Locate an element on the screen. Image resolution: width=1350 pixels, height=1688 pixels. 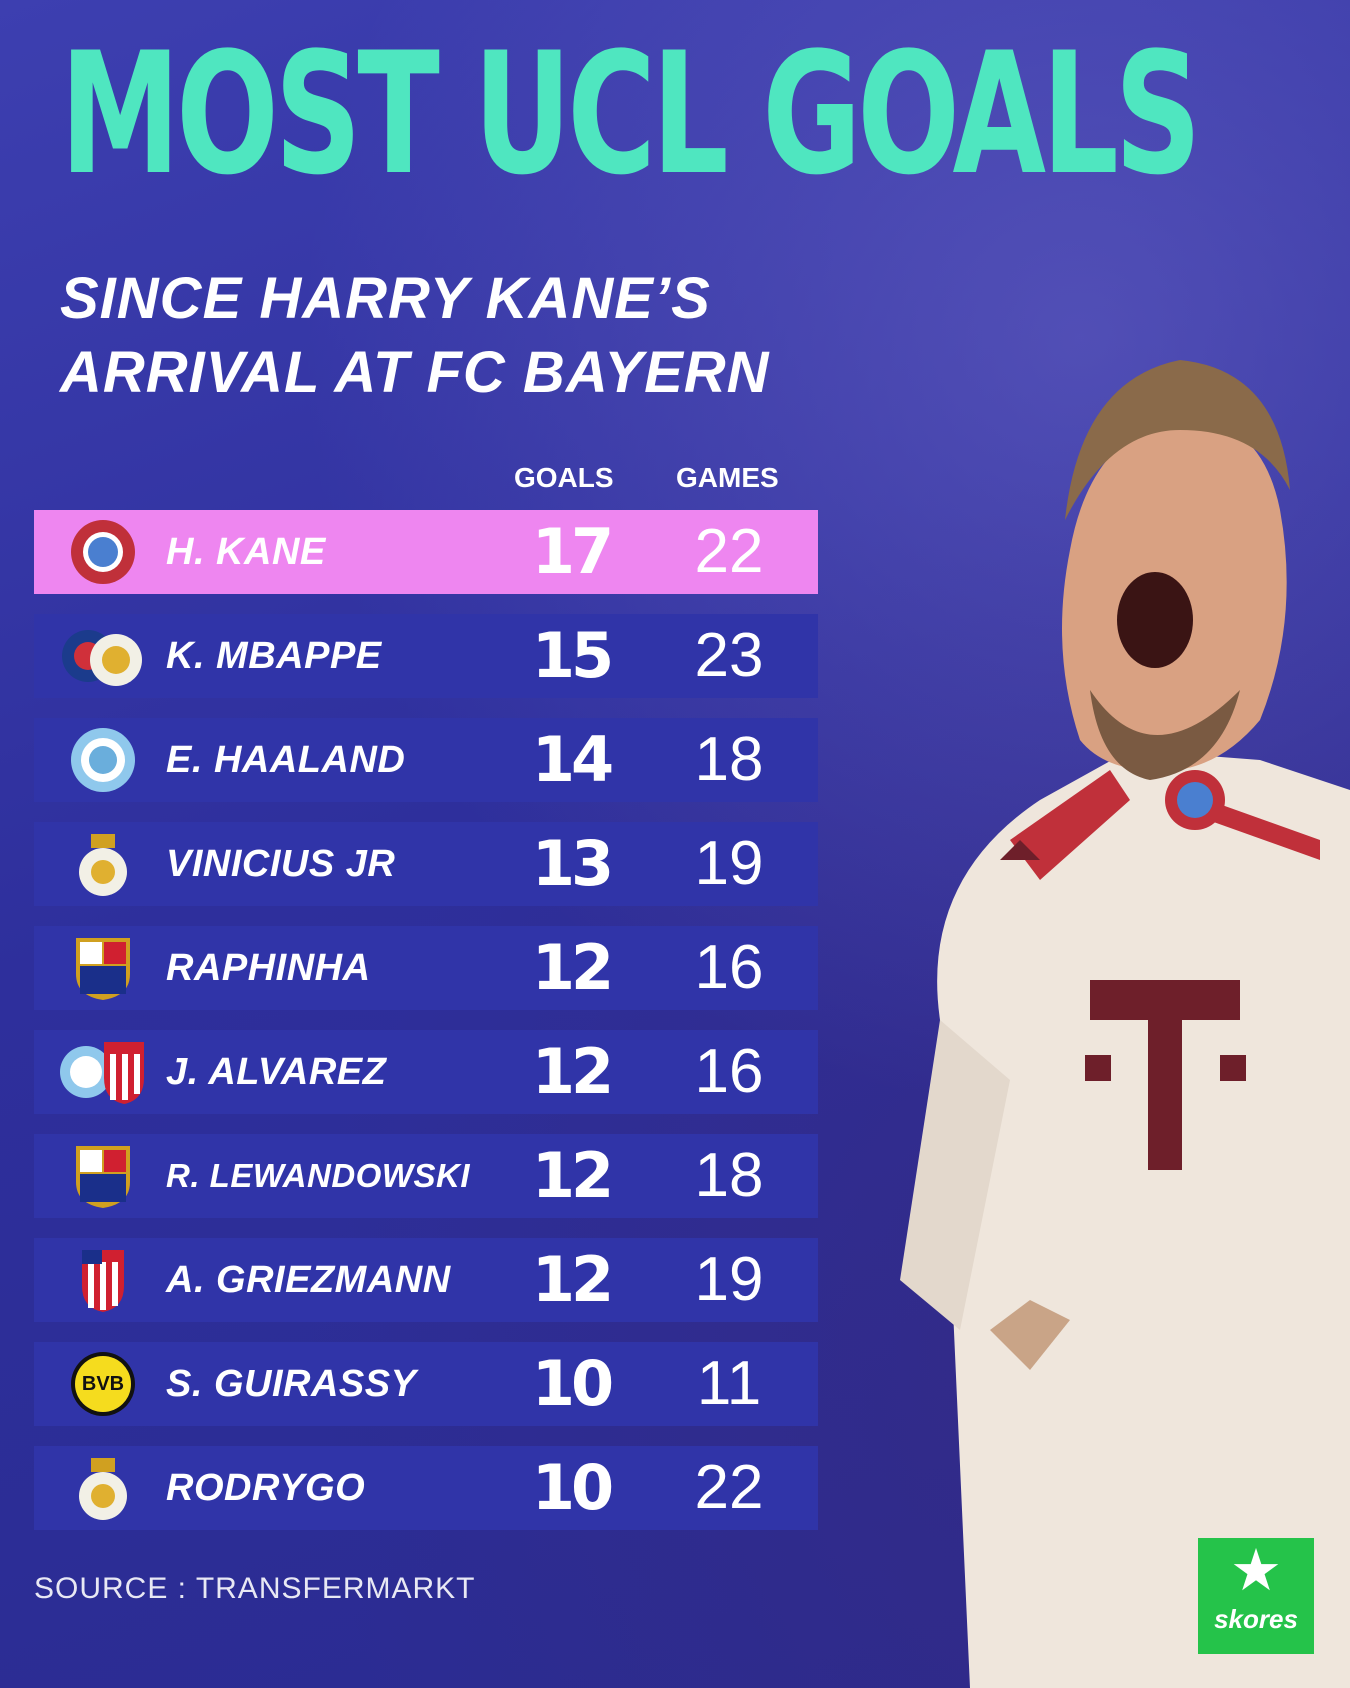
dortmund-badge-icon: BVB is located at coordinates (103, 1384).